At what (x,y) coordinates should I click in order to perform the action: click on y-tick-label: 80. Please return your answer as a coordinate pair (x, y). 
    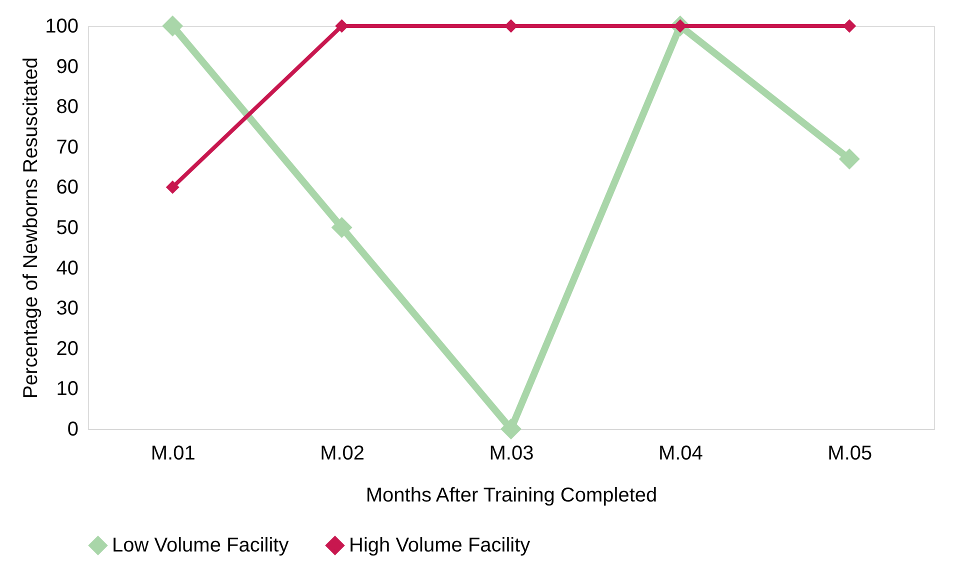
    Looking at the image, I should click on (67, 107).